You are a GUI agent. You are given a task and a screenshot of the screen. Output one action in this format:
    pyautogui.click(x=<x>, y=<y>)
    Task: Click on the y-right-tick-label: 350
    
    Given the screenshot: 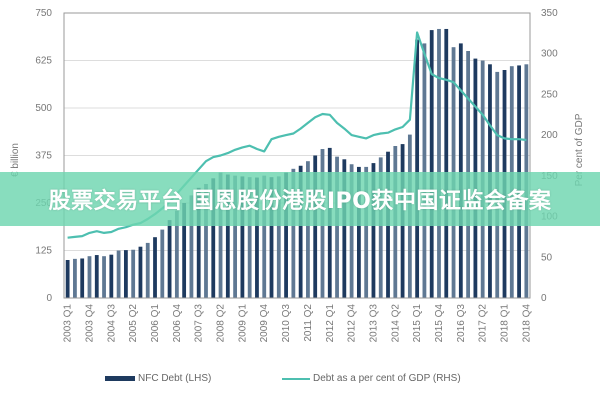 What is the action you would take?
    pyautogui.click(x=549, y=13)
    